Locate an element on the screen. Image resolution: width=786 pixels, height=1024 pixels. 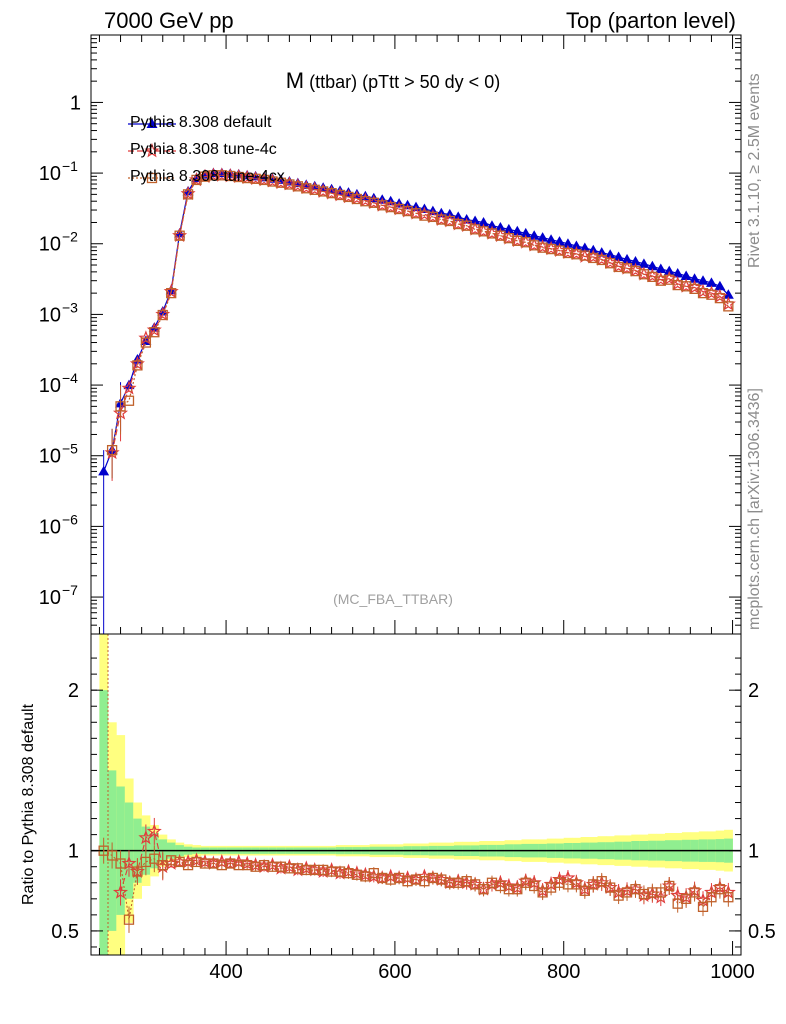
ratio-y-tick-label: 2 is located at coordinates (73, 691).